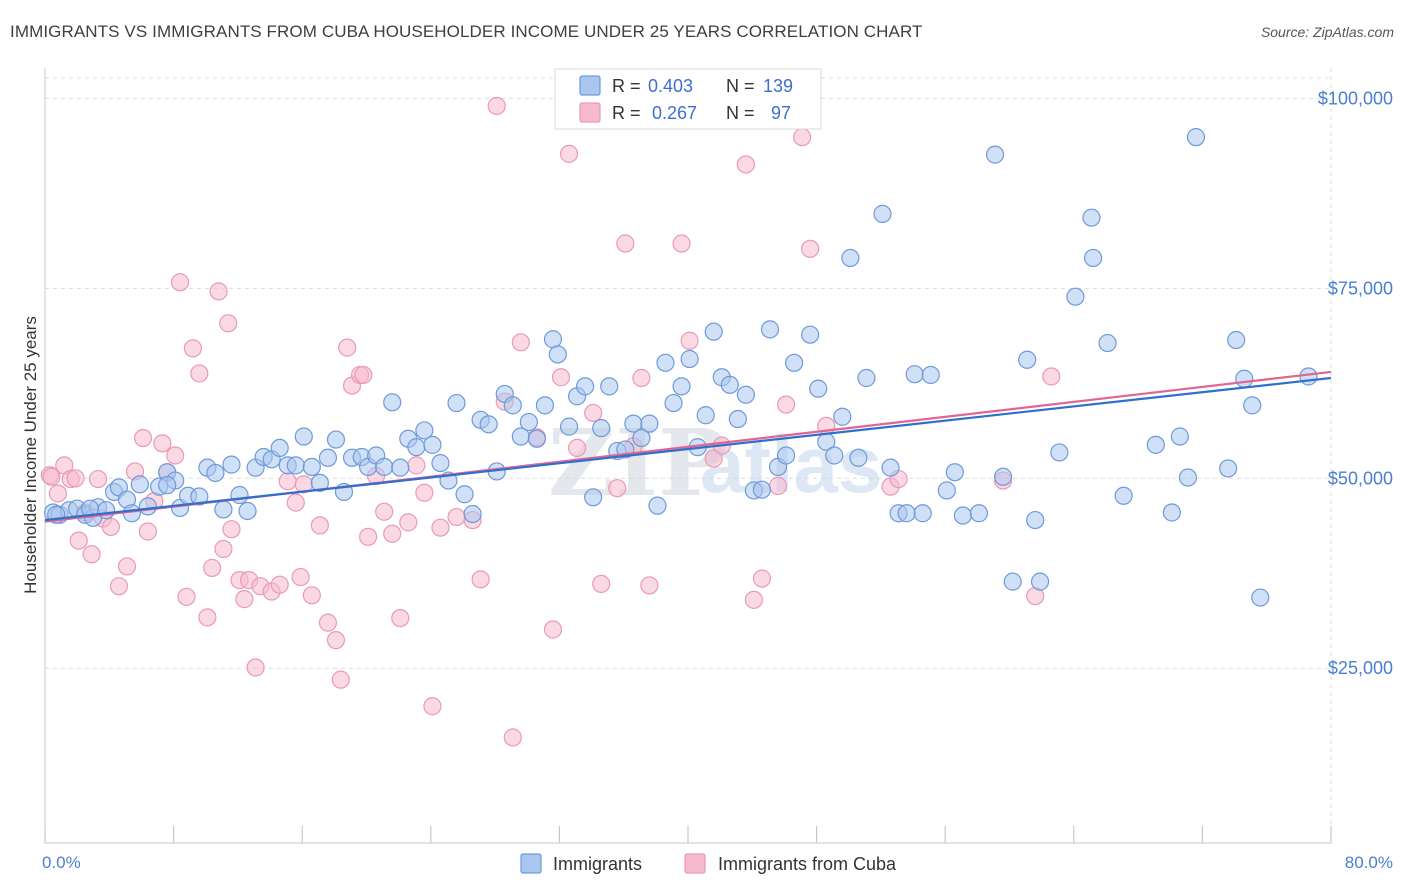  I want to click on x-tick-label-max: 80.0%, so click(1369, 862).